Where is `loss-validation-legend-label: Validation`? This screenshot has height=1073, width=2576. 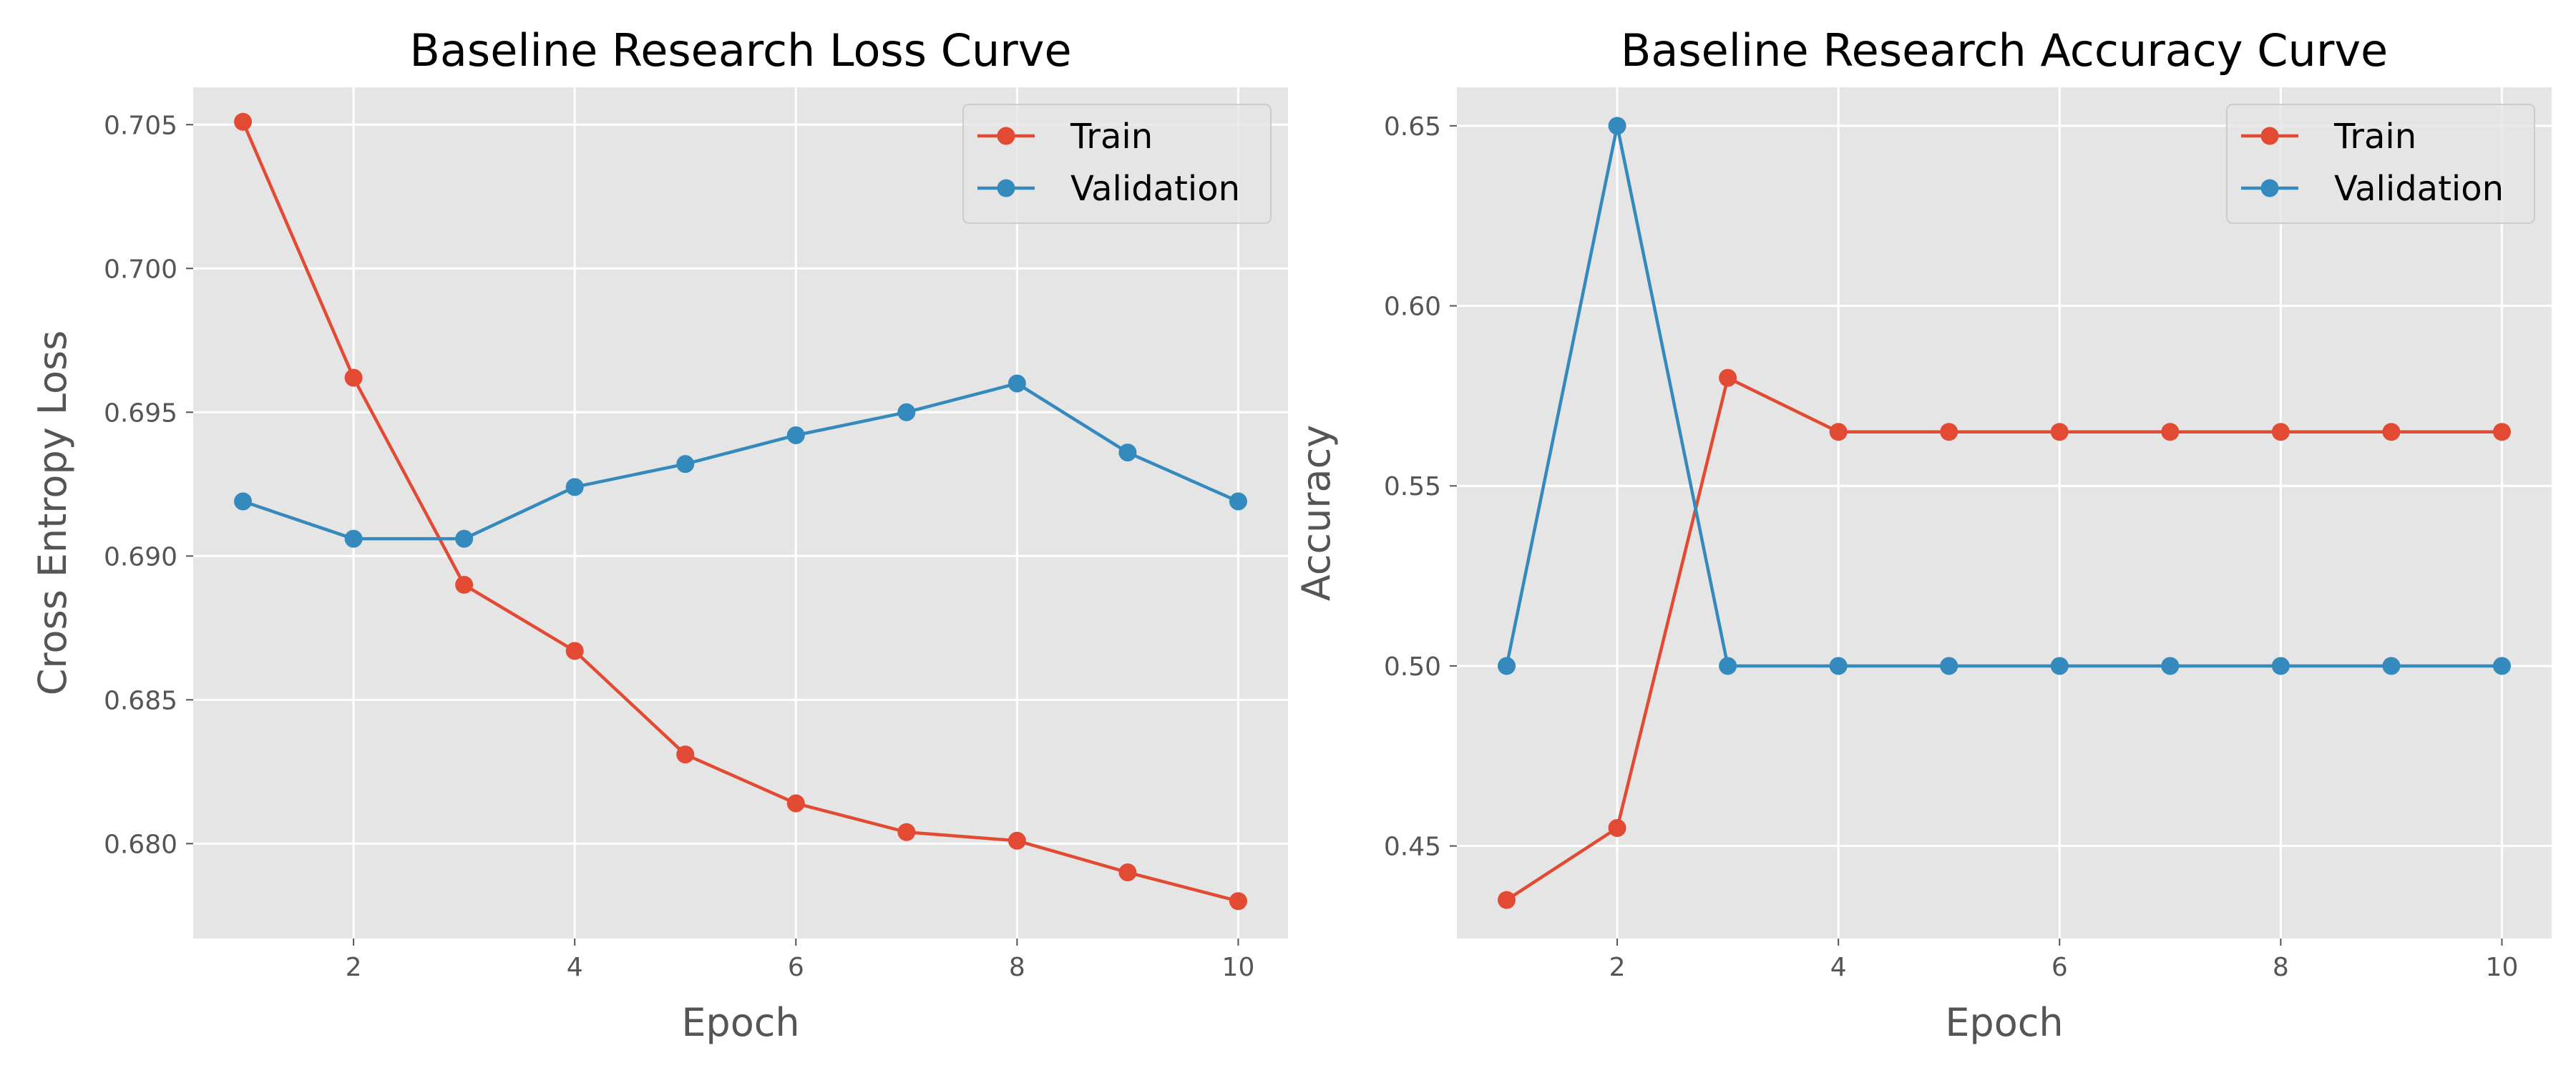
loss-validation-legend-label: Validation is located at coordinates (1155, 189).